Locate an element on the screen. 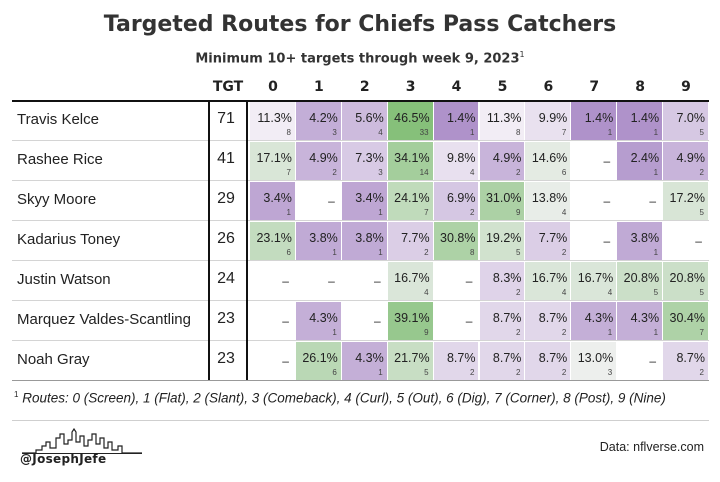 This screenshot has height=482, width=720. route-column-header: 5 is located at coordinates (502, 87).